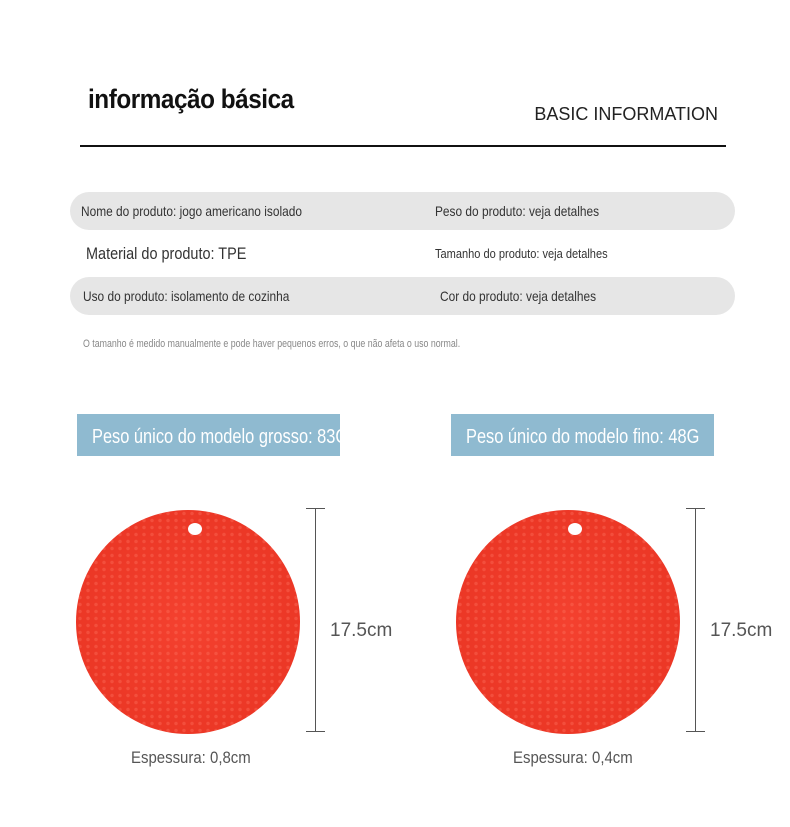 The image size is (790, 827). What do you see at coordinates (403, 146) in the screenshot?
I see `divider` at bounding box center [403, 146].